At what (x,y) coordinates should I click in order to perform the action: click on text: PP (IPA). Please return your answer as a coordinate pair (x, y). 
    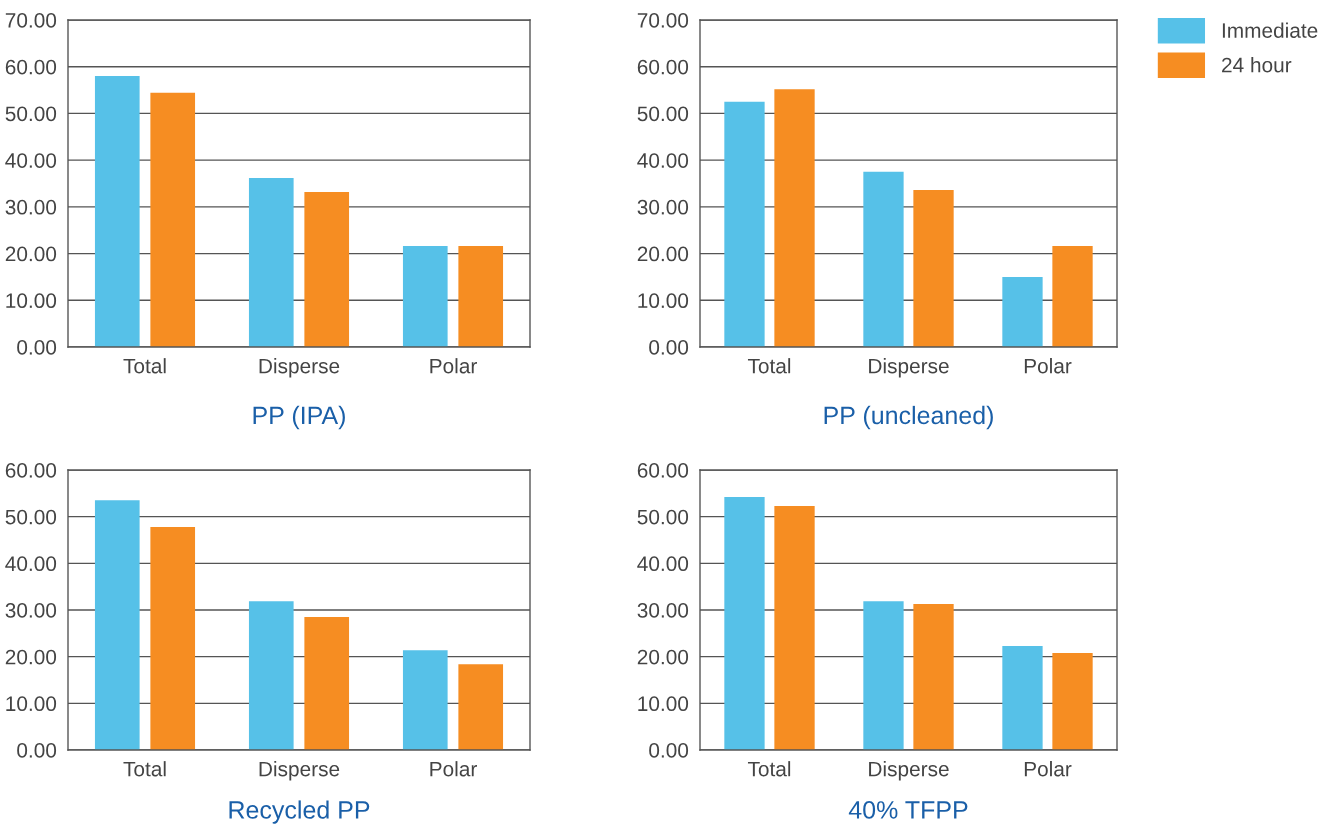
    Looking at the image, I should click on (299, 417).